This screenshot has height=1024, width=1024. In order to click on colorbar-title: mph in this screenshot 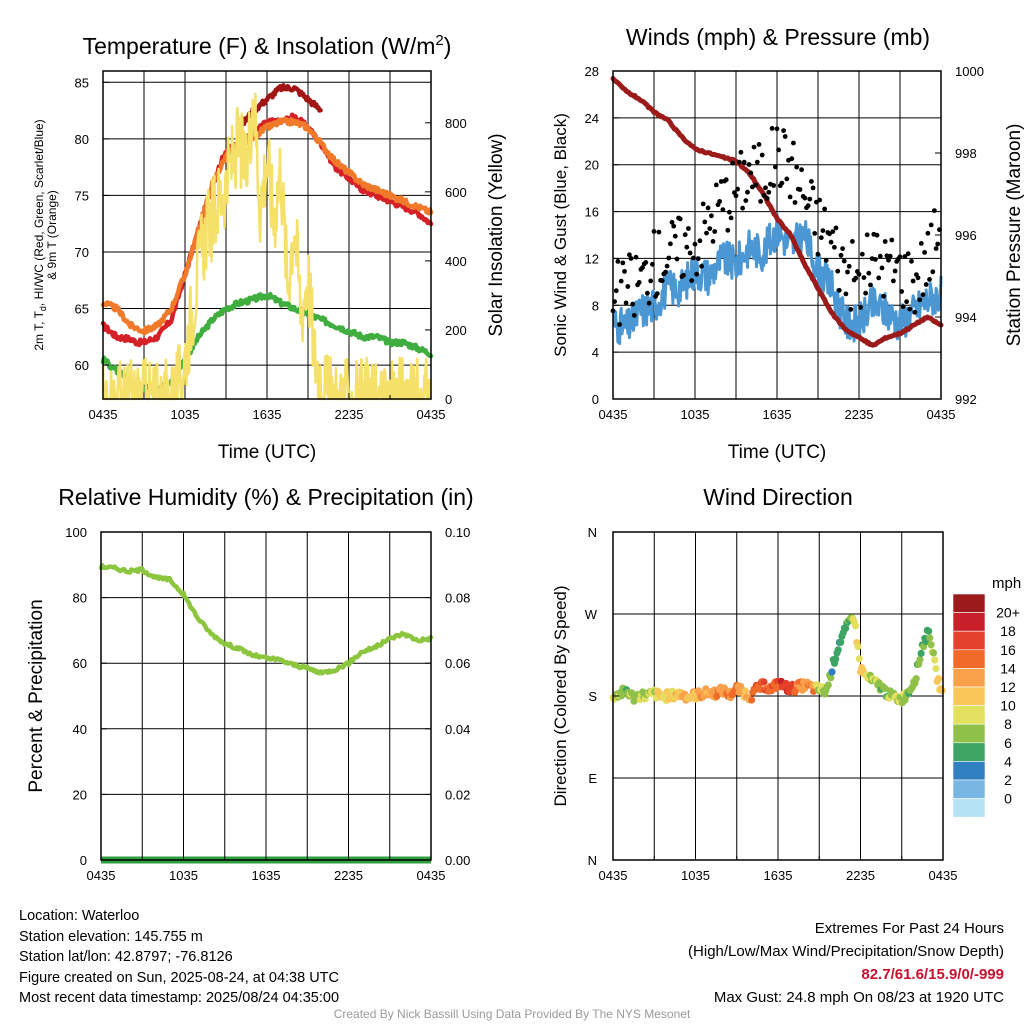, I will do `click(1006, 583)`.